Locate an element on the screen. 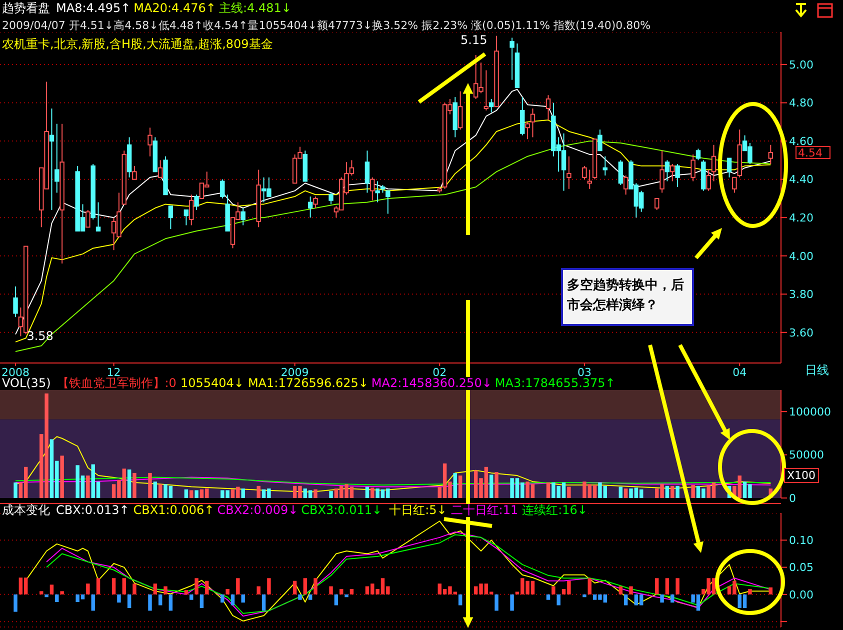  x-tick-label: 04 is located at coordinates (739, 372).